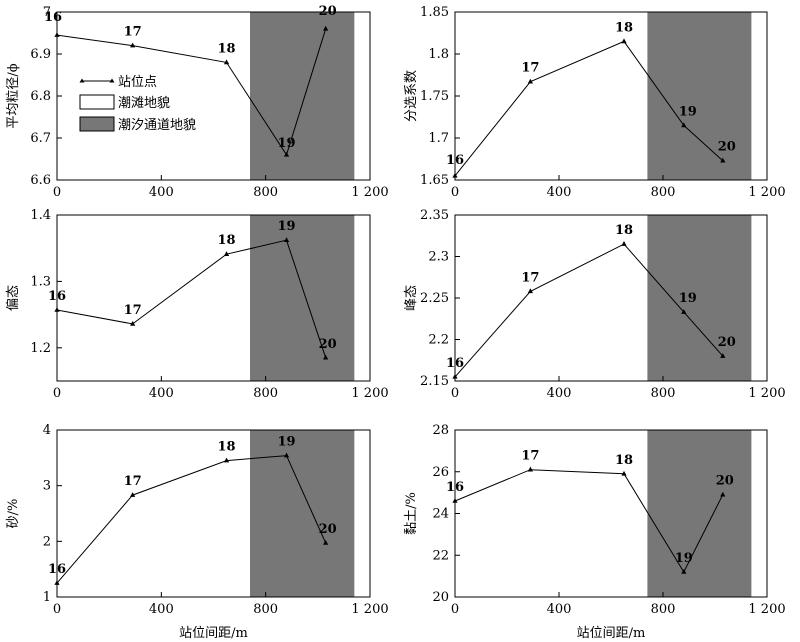 The width and height of the screenshot is (800, 642). I want to click on y-tick-label: 24, so click(440, 514).